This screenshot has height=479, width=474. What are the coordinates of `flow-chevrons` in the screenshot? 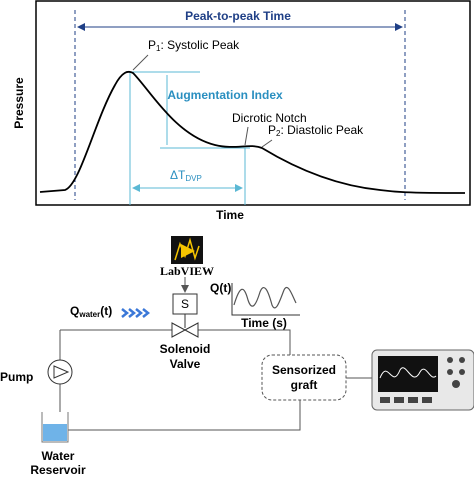 It's located at (136, 313).